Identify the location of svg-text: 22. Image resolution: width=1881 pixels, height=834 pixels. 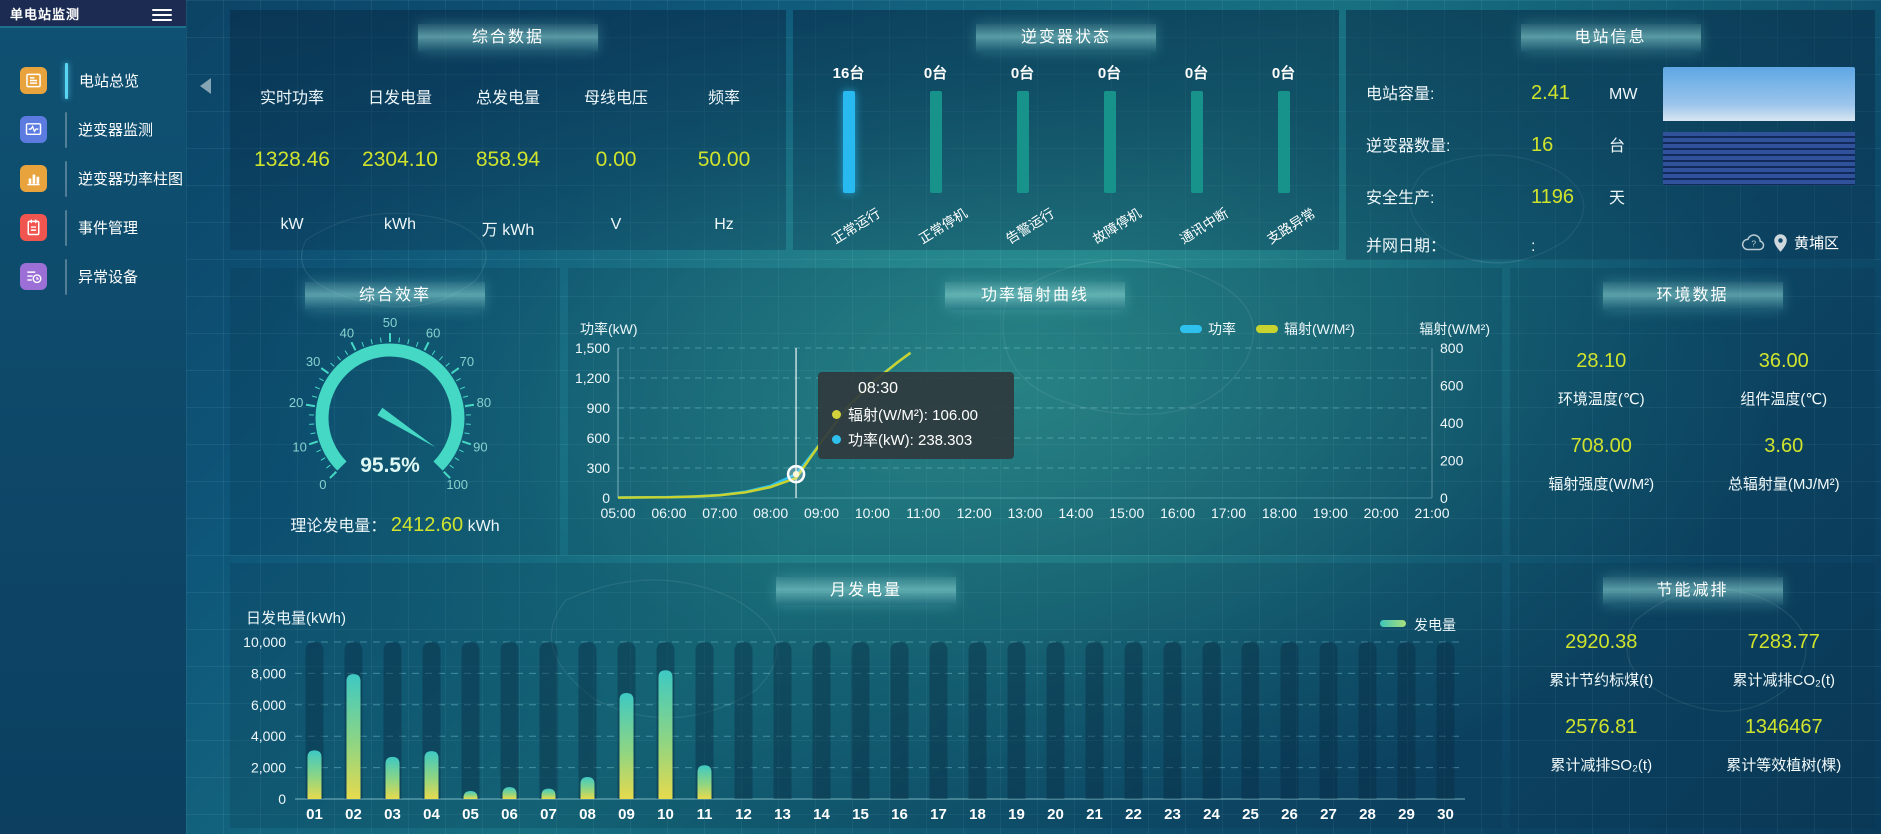
(1133, 814).